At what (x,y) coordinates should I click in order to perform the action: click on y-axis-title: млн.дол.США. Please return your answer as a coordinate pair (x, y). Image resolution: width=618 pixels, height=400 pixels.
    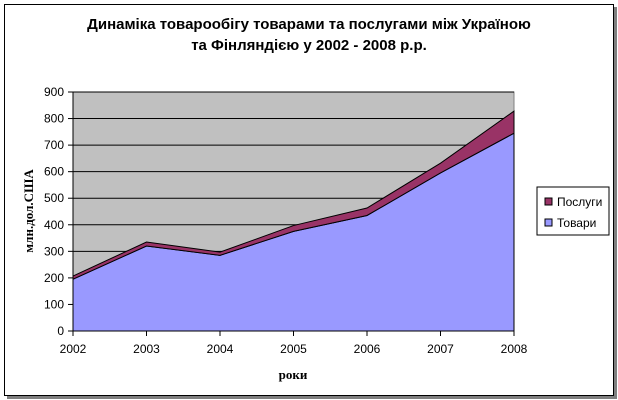
    Looking at the image, I should click on (28, 211).